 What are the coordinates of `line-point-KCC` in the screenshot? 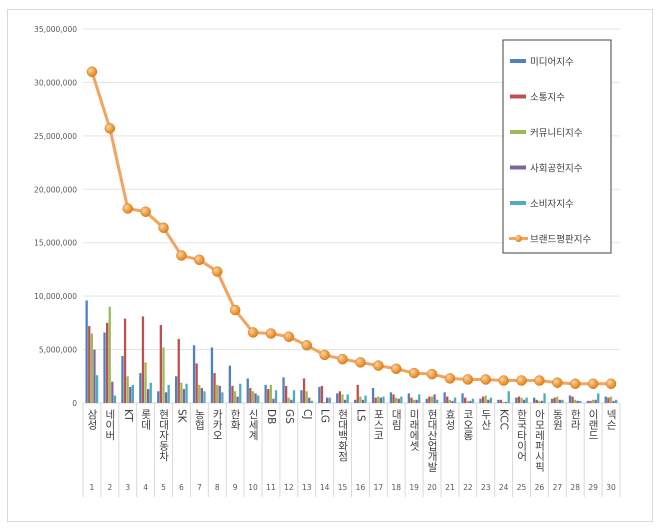 It's located at (503, 380).